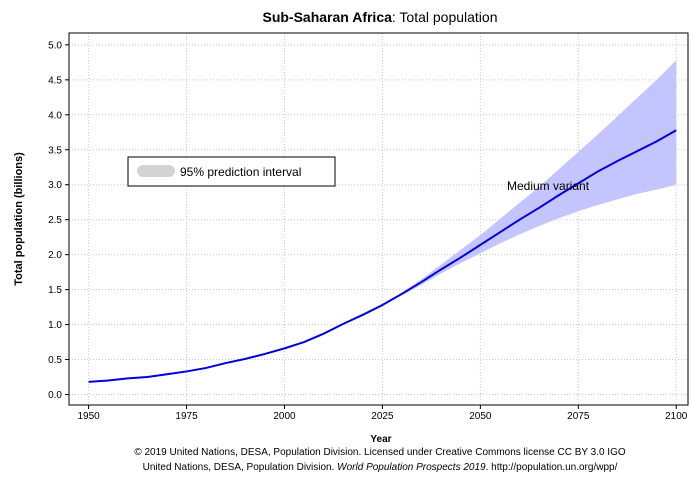  I want to click on title-rest: : Total population, so click(445, 17).